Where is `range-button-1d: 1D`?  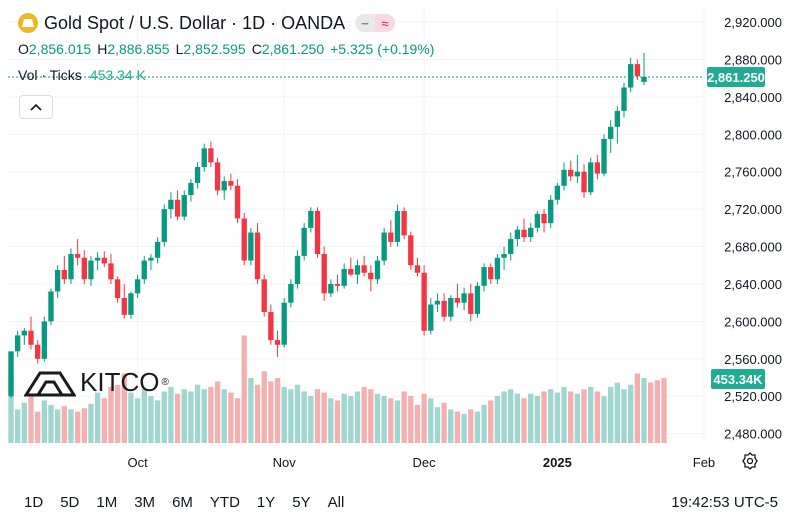 range-button-1d: 1D is located at coordinates (34, 502).